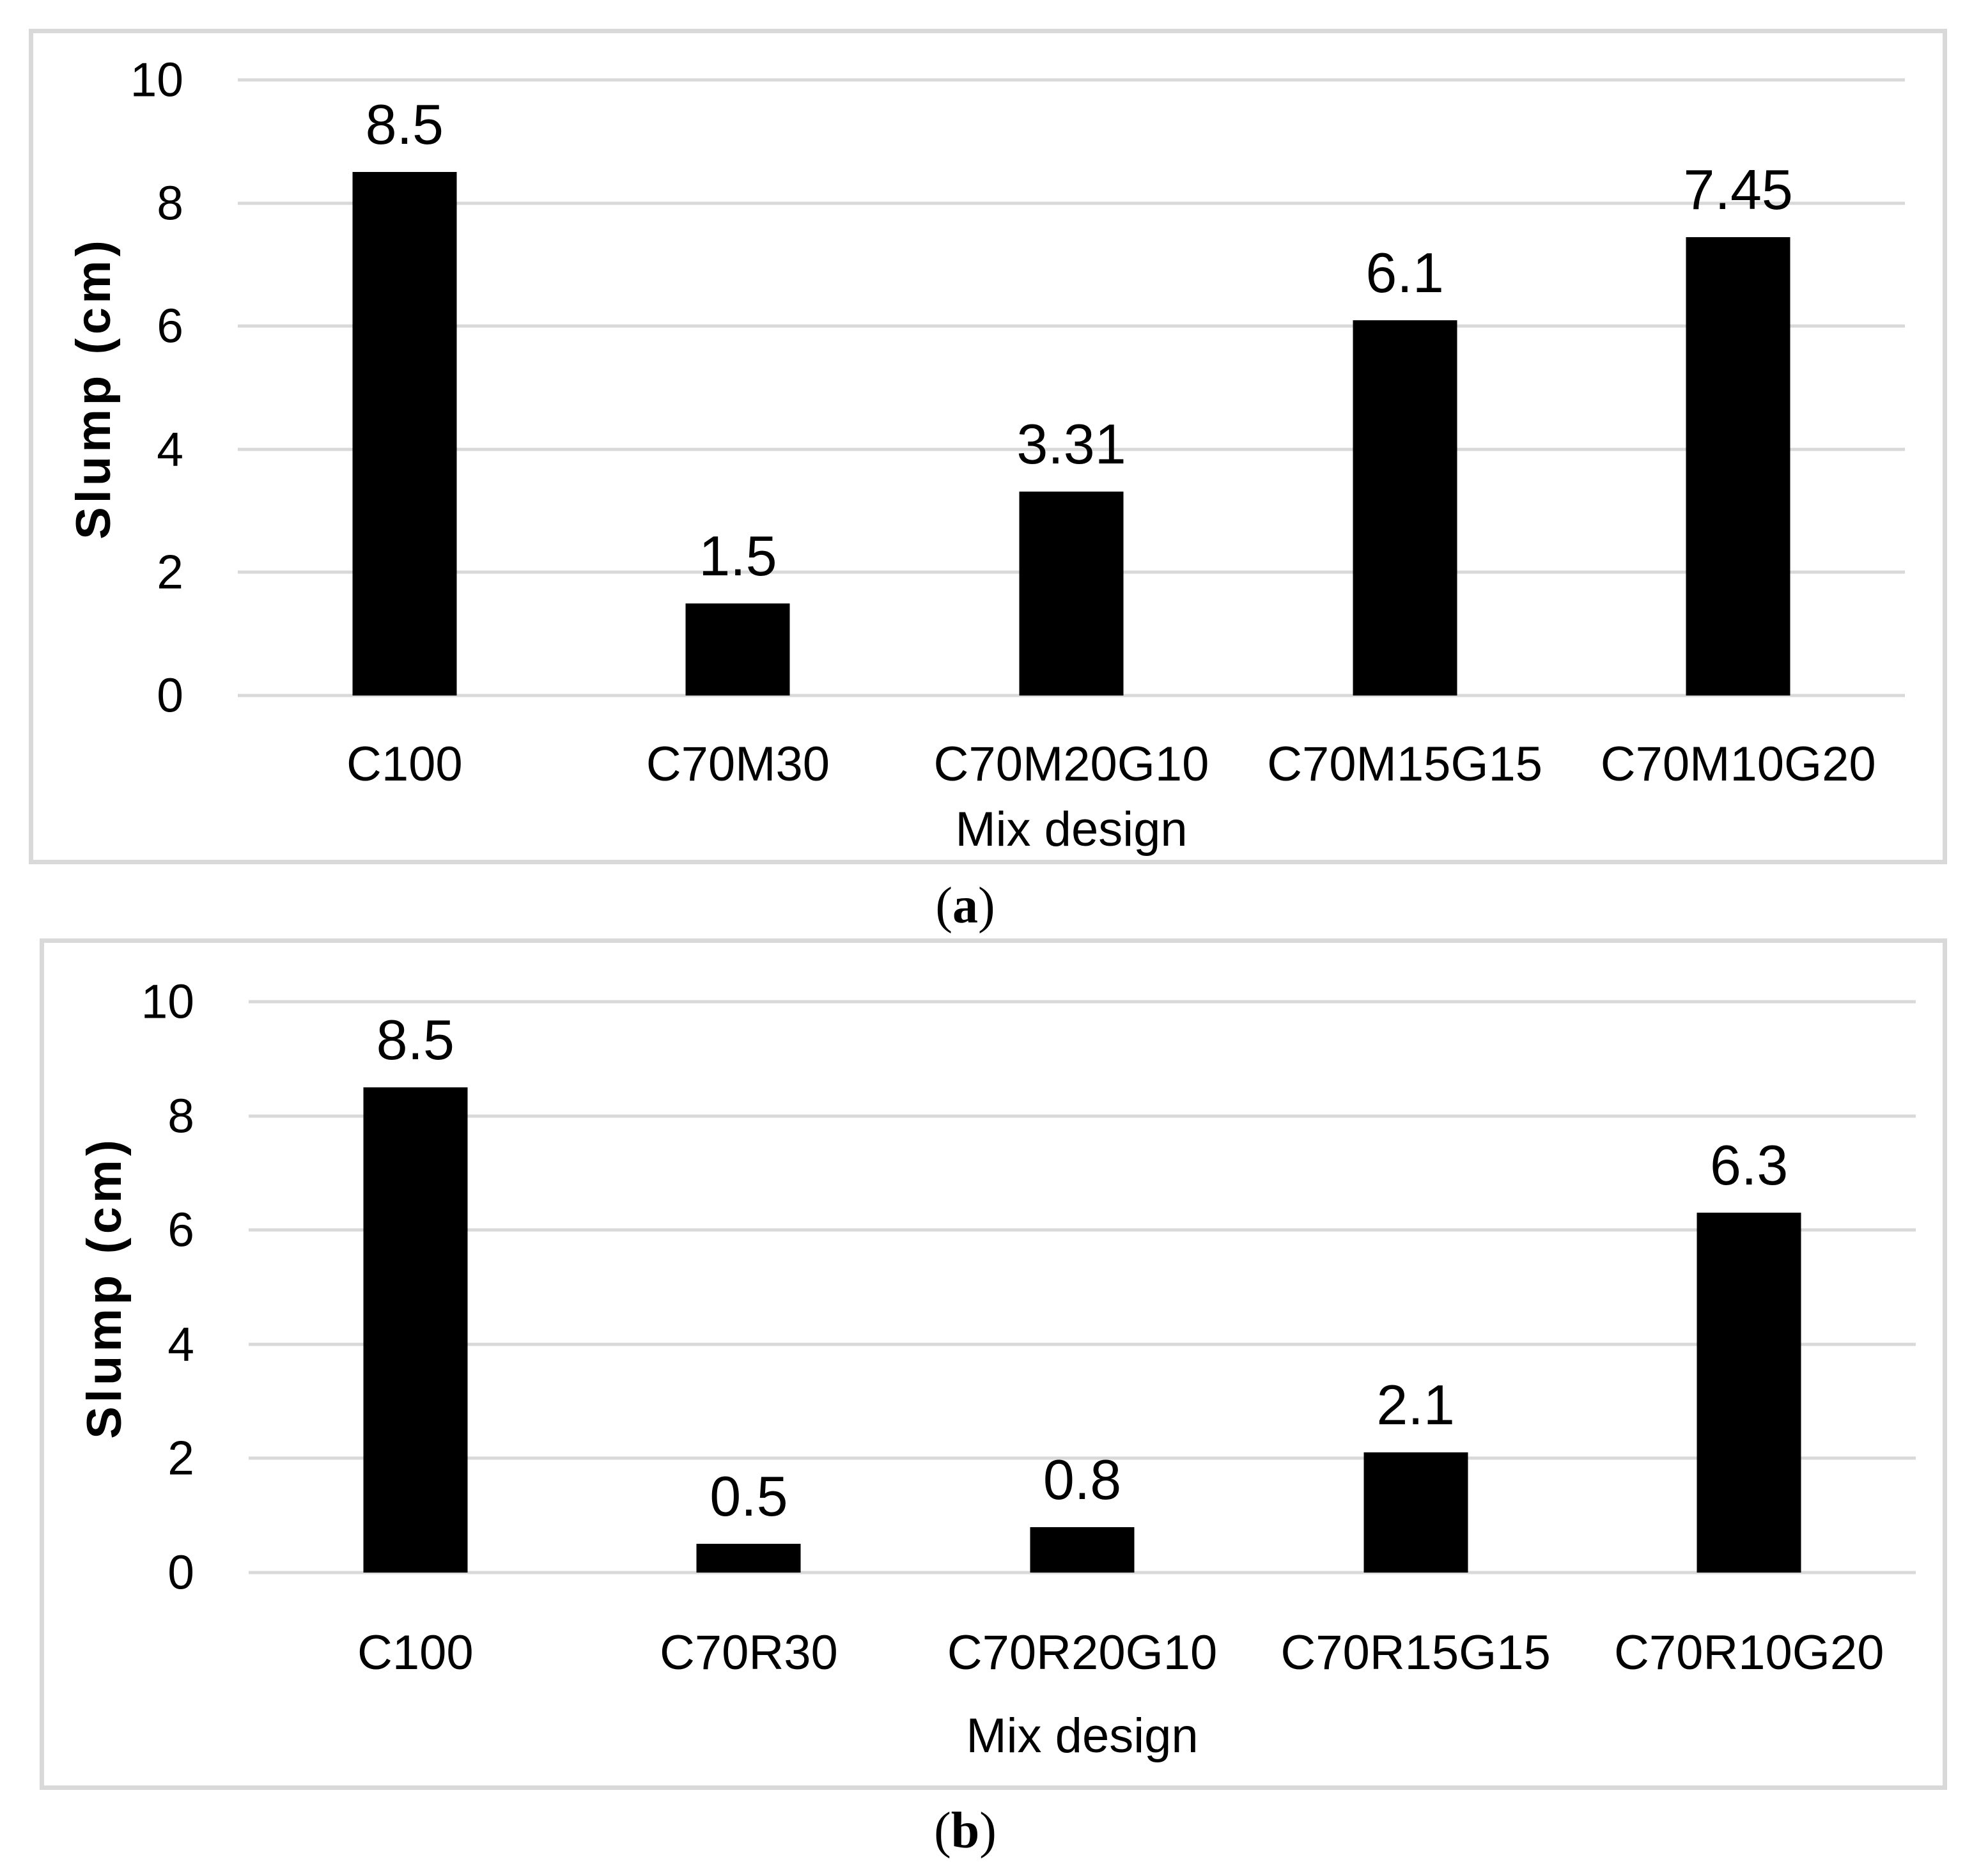  I want to click on caption-b: (b), so click(965, 1831).